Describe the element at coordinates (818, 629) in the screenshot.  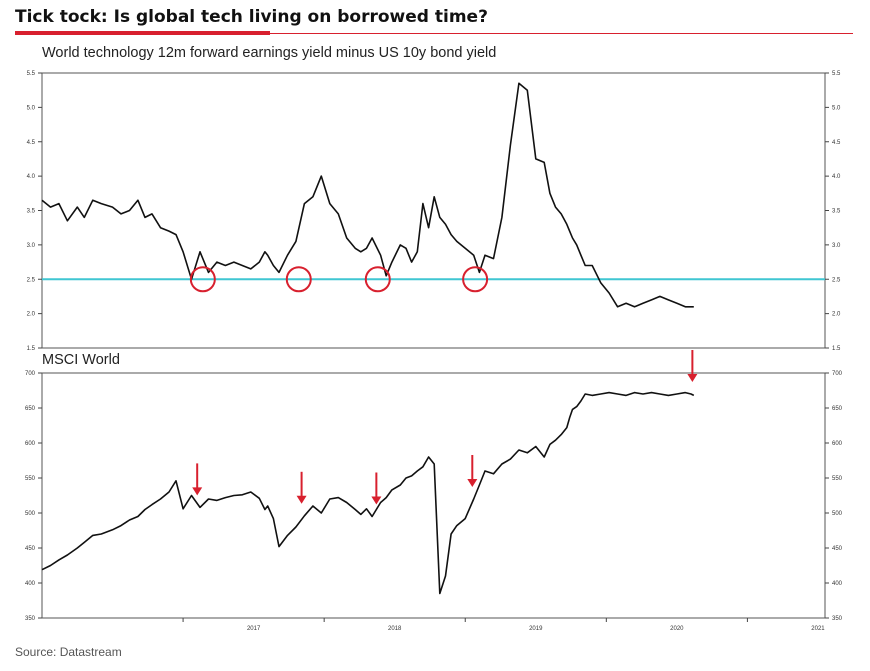
I see `bottom-chart-xtick-label: 2021` at that location.